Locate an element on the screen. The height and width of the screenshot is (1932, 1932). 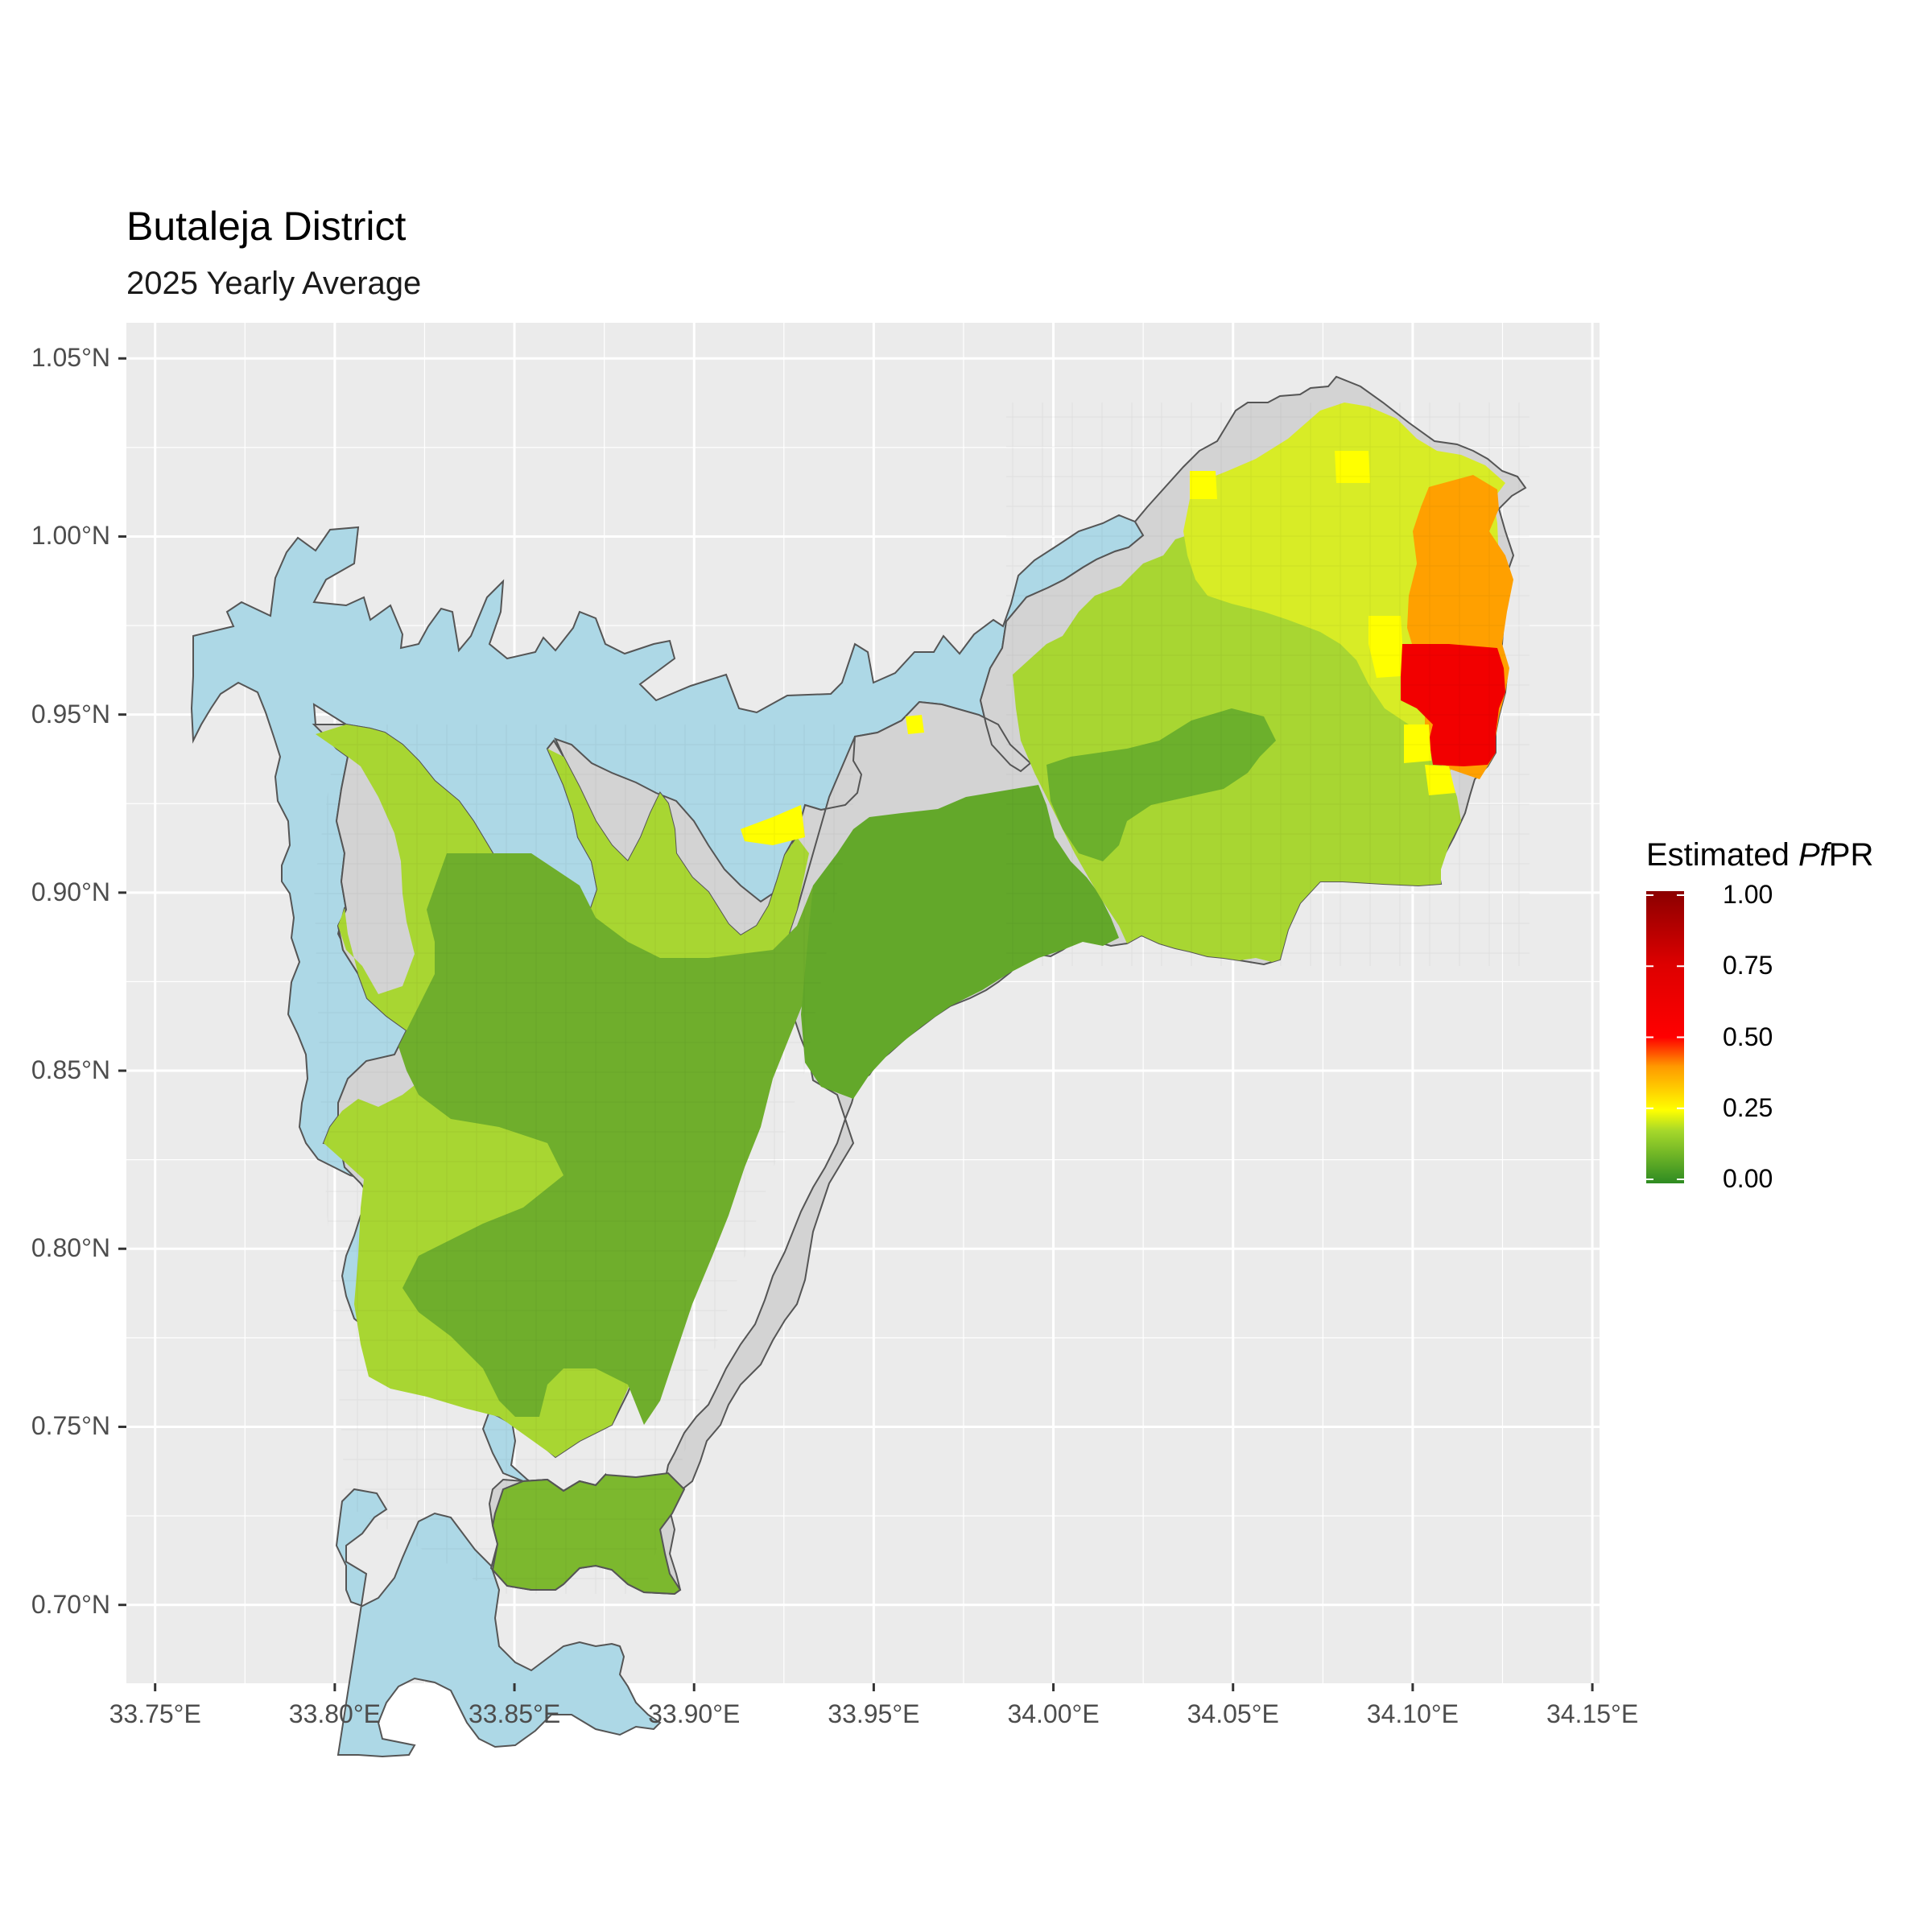
x-tick-label: 34.10°E is located at coordinates (1412, 1713).